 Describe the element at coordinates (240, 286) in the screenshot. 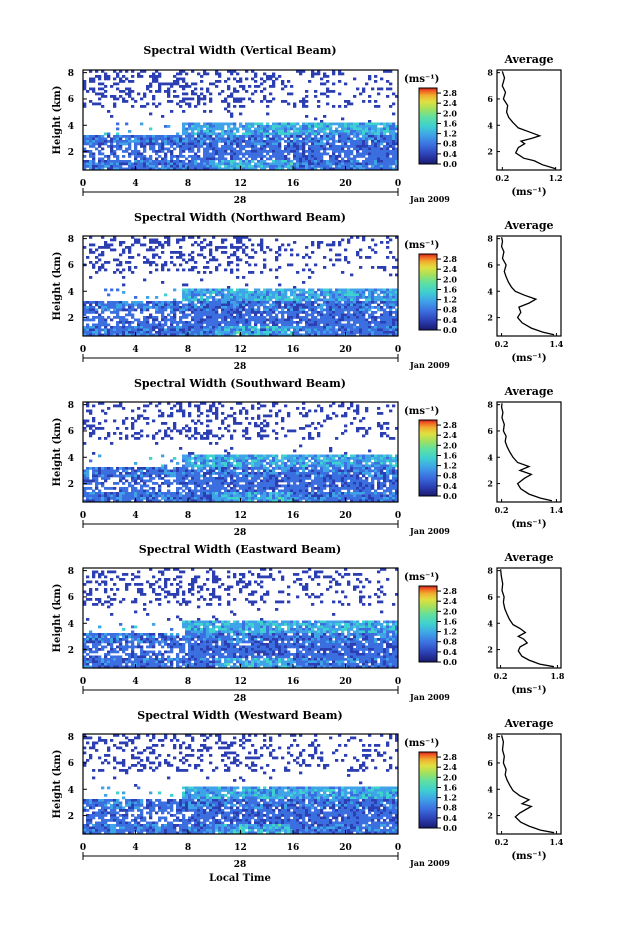

I see `plot-frame` at that location.